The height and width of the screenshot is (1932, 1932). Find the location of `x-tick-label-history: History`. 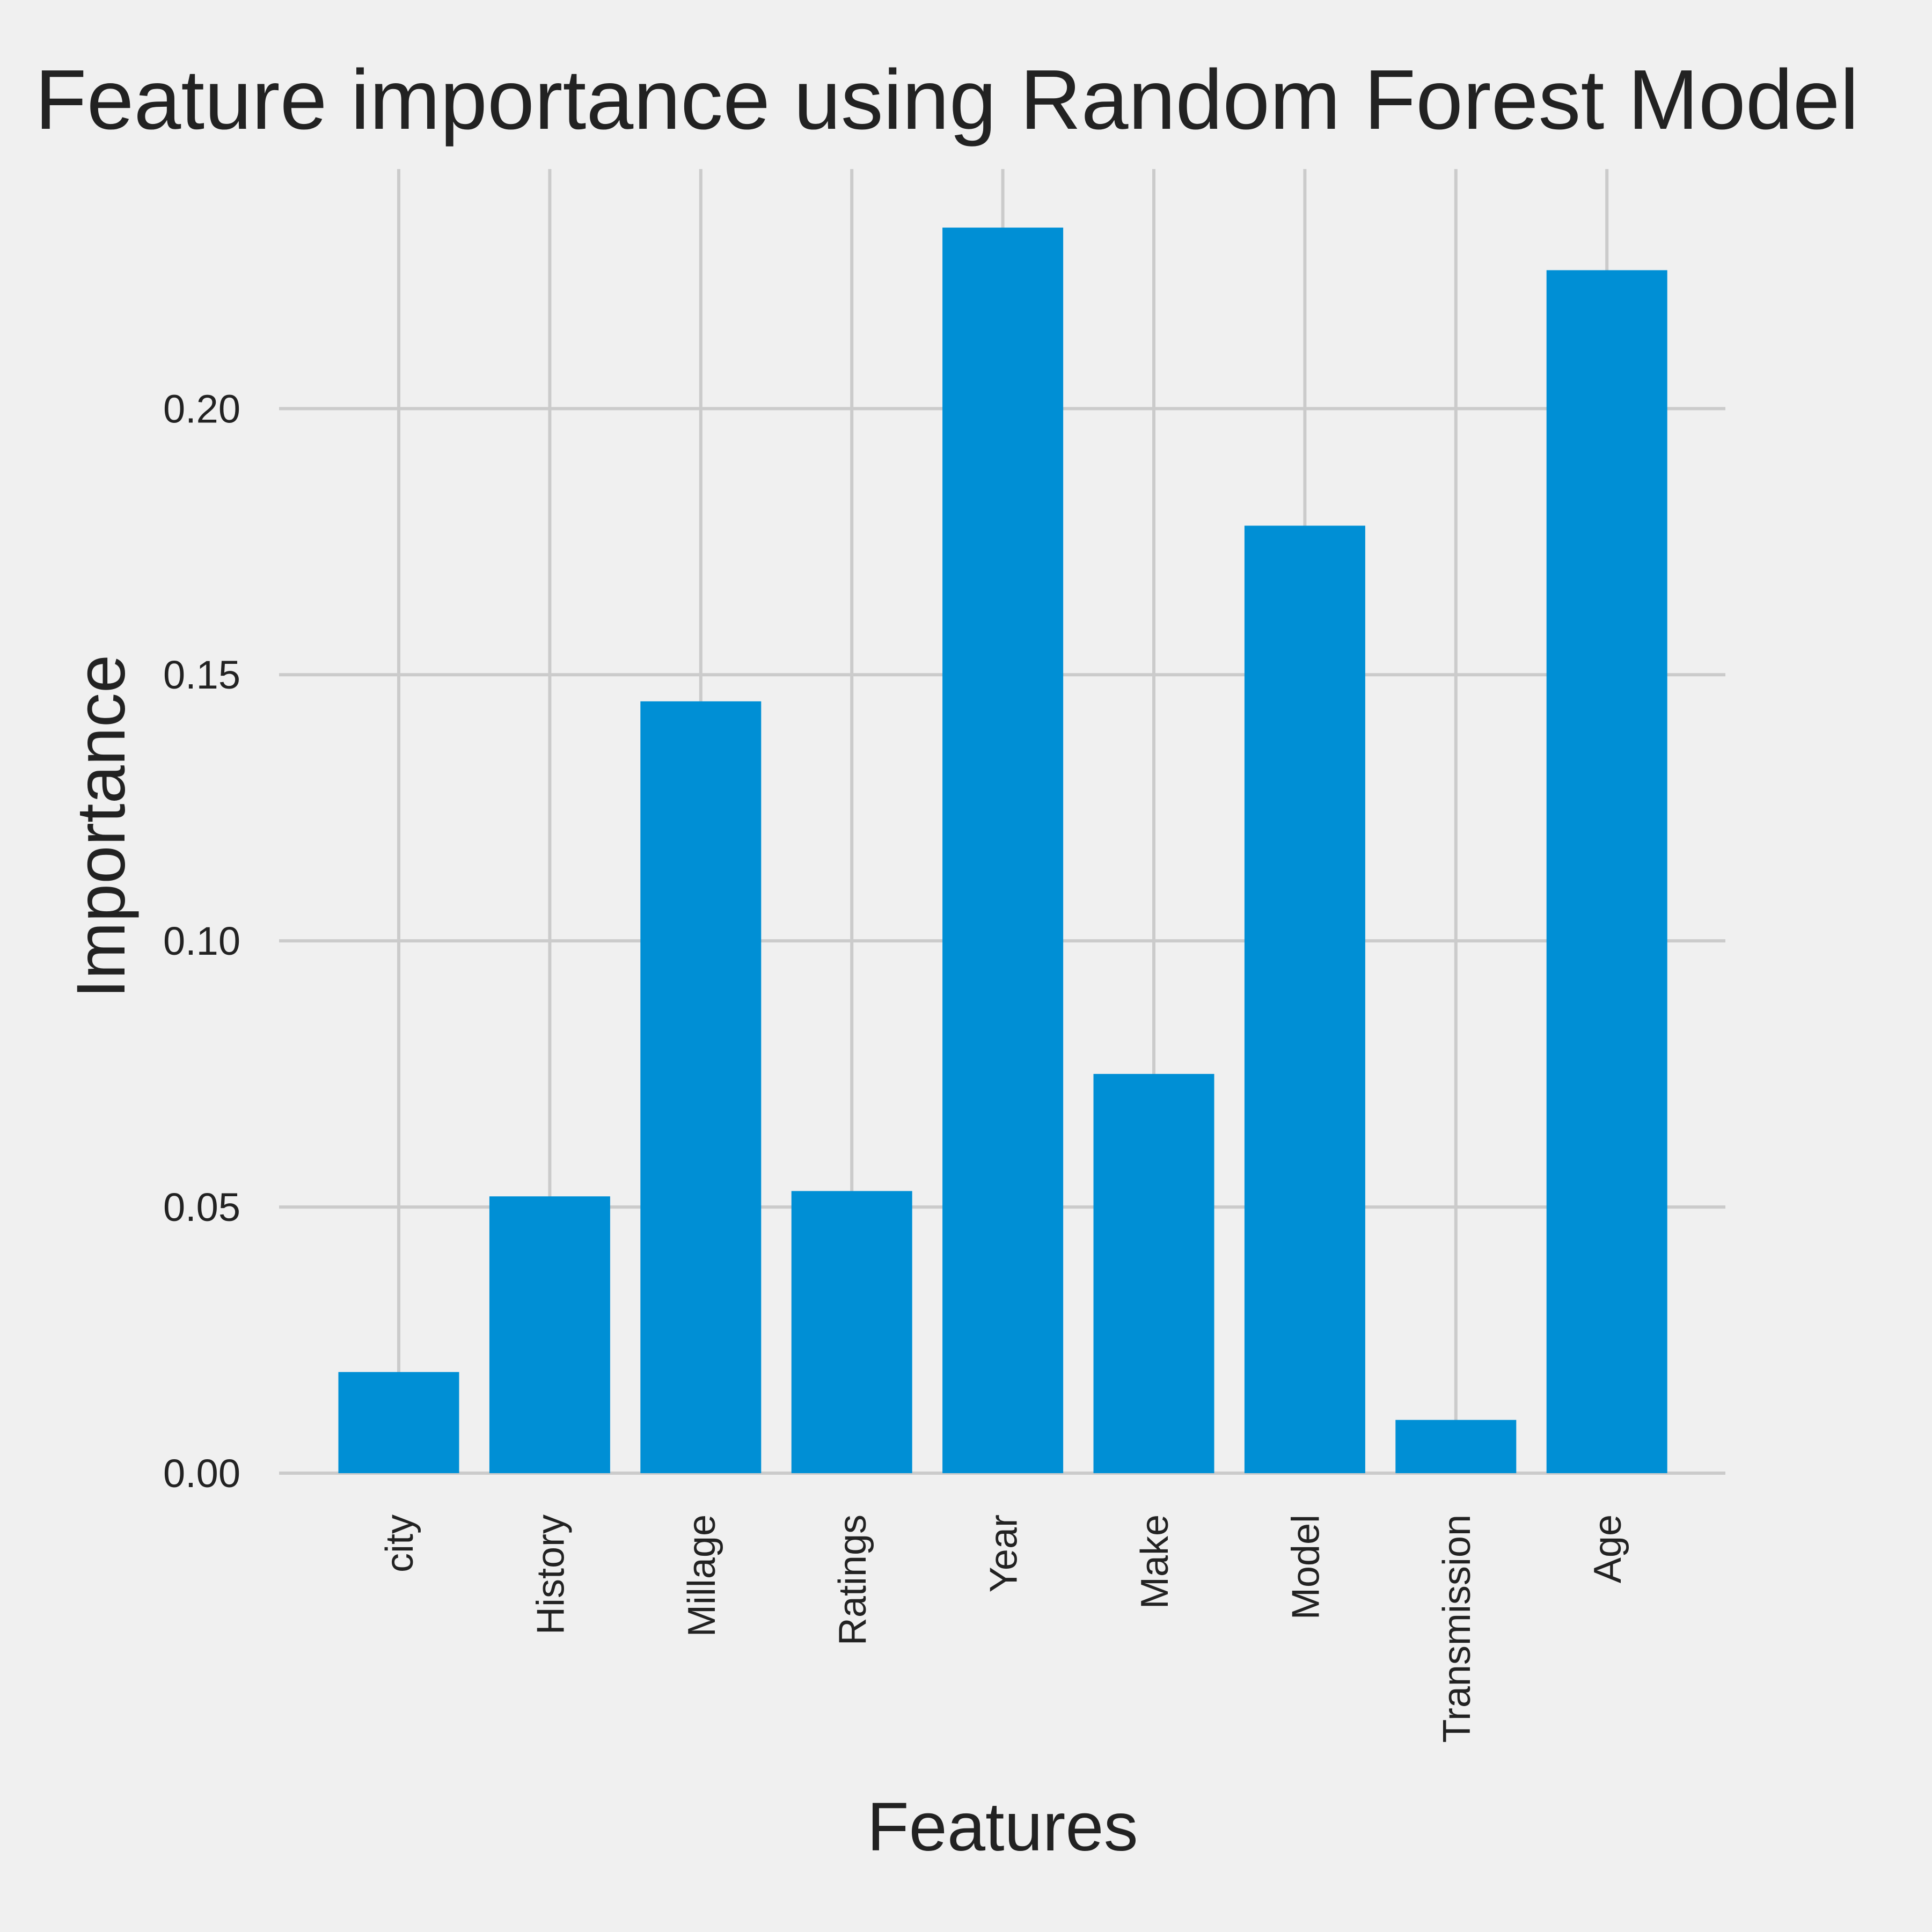

x-tick-label-history: History is located at coordinates (550, 1574).